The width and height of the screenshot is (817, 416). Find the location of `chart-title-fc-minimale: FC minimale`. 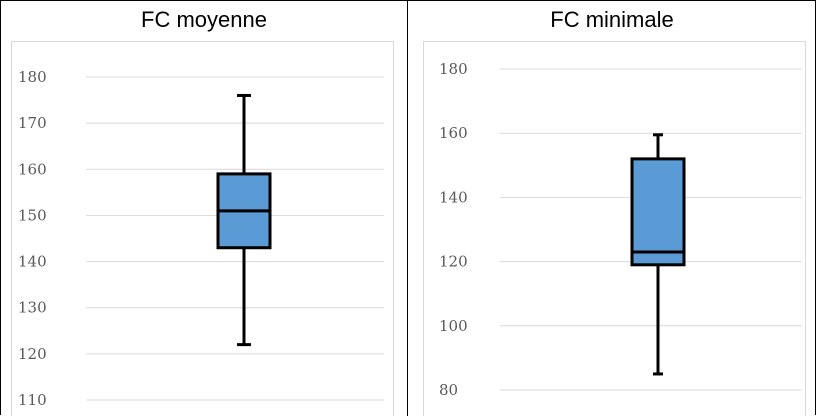

chart-title-fc-minimale: FC minimale is located at coordinates (612, 19).